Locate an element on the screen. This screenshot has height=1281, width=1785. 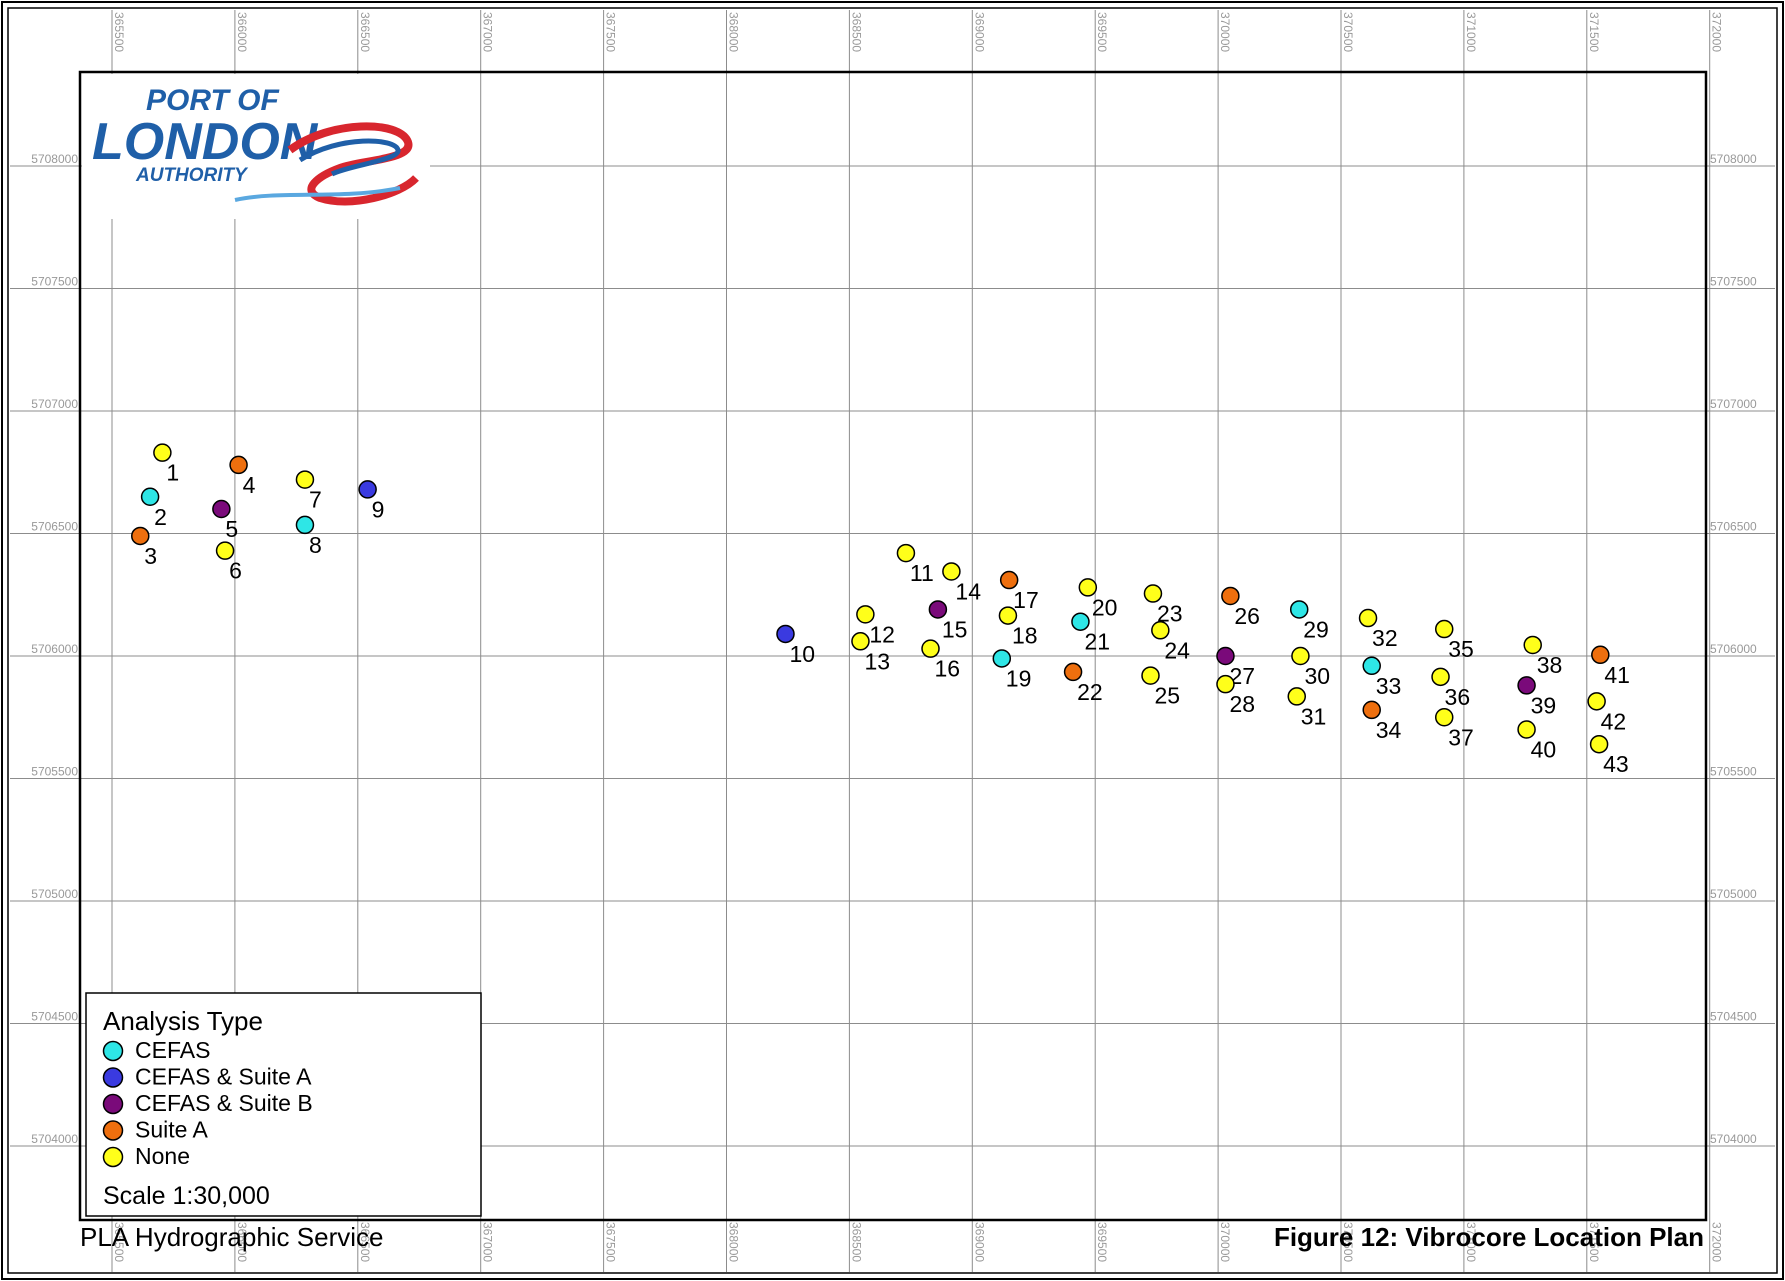
vibrocore-label-24: 24 is located at coordinates (1177, 650).